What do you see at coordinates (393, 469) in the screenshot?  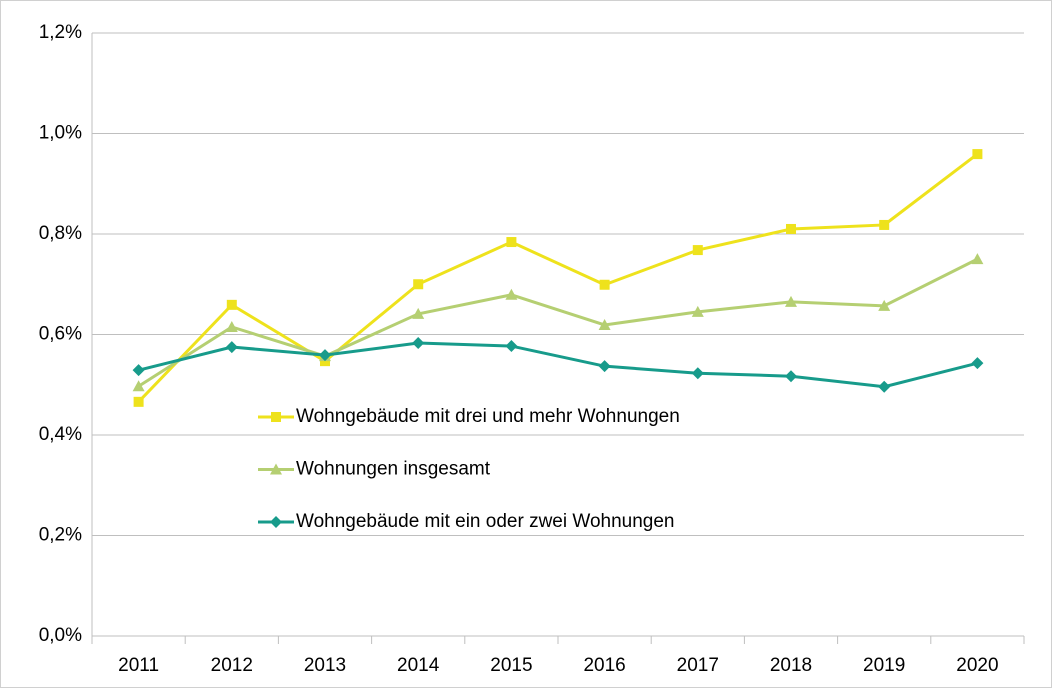 I see `legend-label: Wohnungen insgesamt` at bounding box center [393, 469].